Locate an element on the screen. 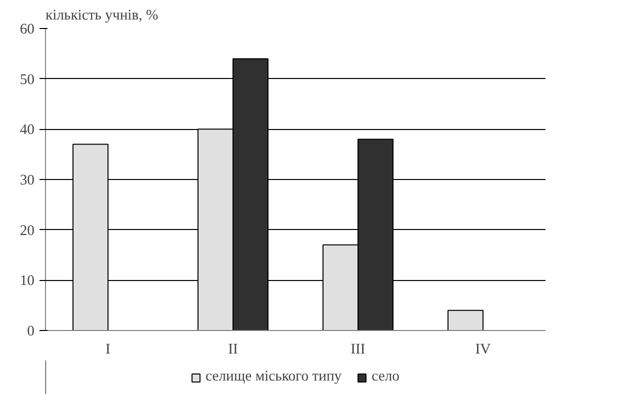  y-tick-label: 50 is located at coordinates (27, 80).